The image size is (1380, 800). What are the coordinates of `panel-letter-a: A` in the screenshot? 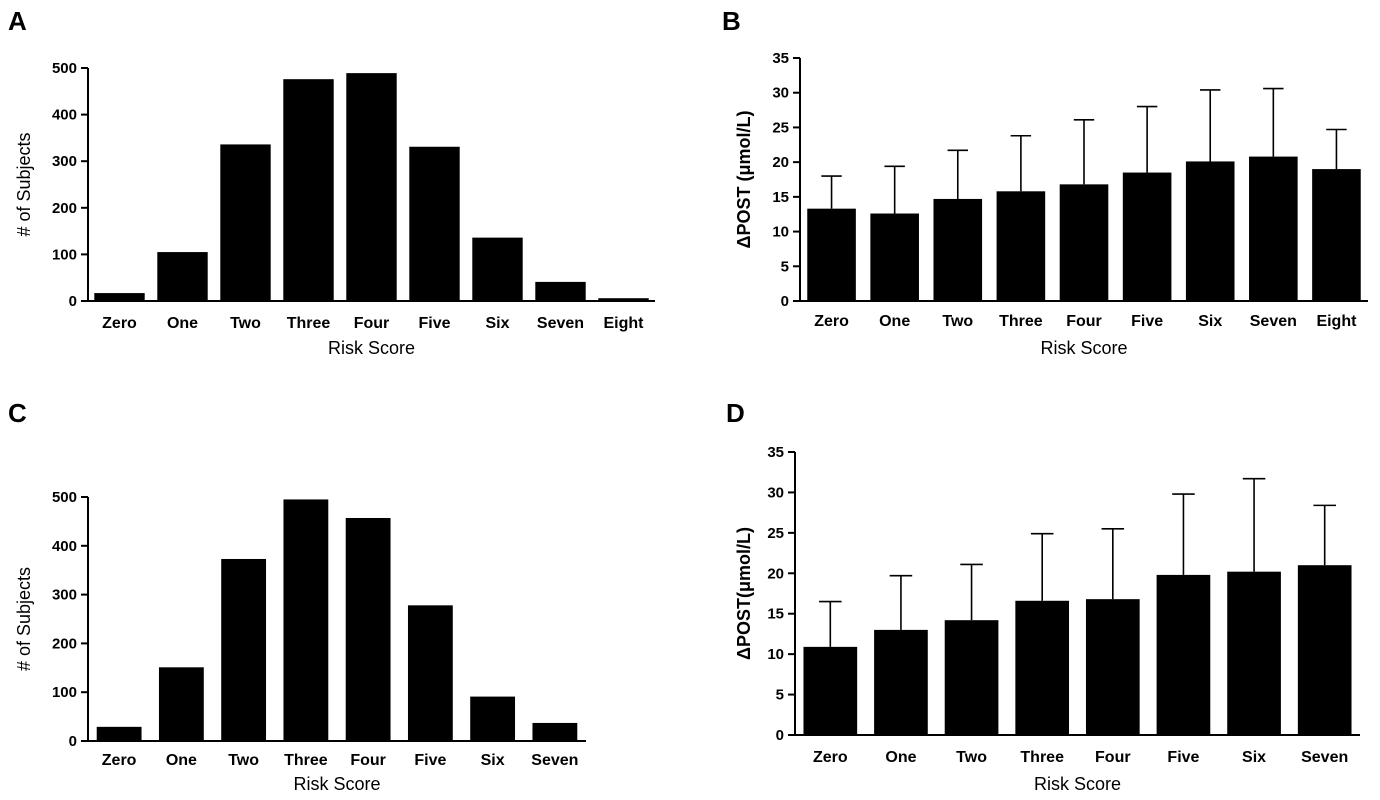 It's located at (17, 21).